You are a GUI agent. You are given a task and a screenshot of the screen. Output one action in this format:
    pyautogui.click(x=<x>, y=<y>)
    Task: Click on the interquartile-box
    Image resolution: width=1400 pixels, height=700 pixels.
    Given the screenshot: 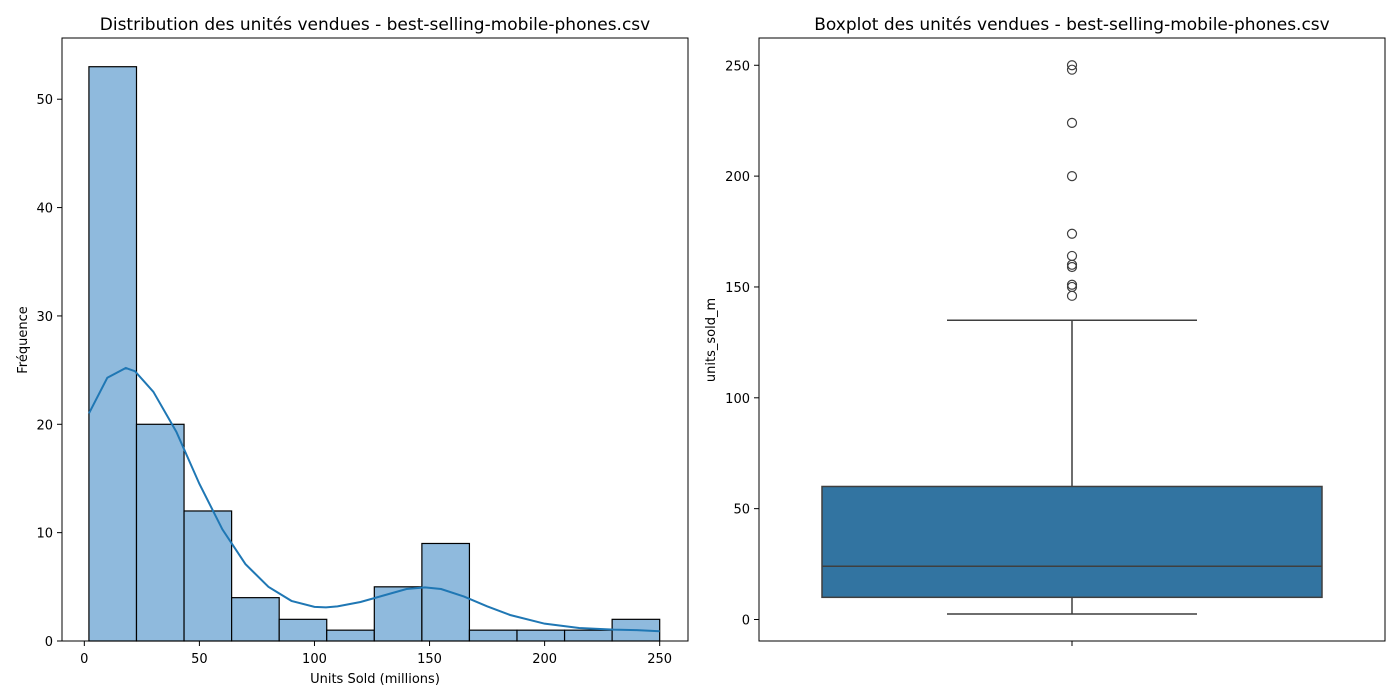 What is the action you would take?
    pyautogui.click(x=1072, y=542)
    